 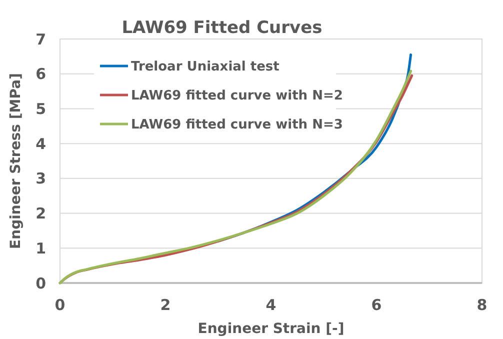 I want to click on chart-title: LAW69 Fitted Curves, so click(x=222, y=28).